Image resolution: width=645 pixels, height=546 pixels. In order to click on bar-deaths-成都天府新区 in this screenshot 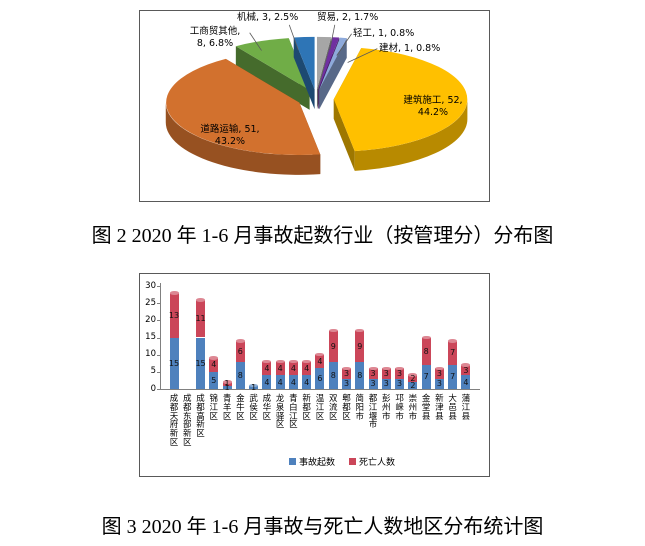, I will do `click(174, 315)`.